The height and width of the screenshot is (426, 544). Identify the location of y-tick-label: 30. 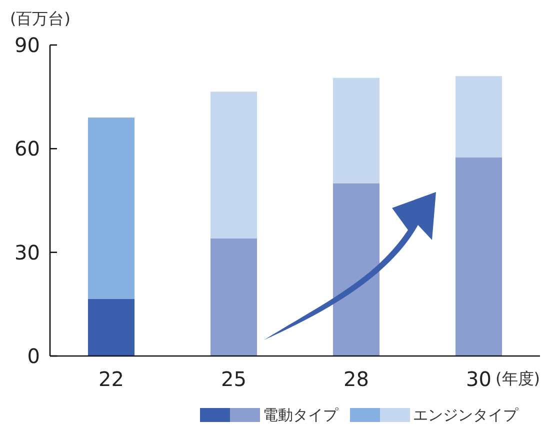
(27, 252).